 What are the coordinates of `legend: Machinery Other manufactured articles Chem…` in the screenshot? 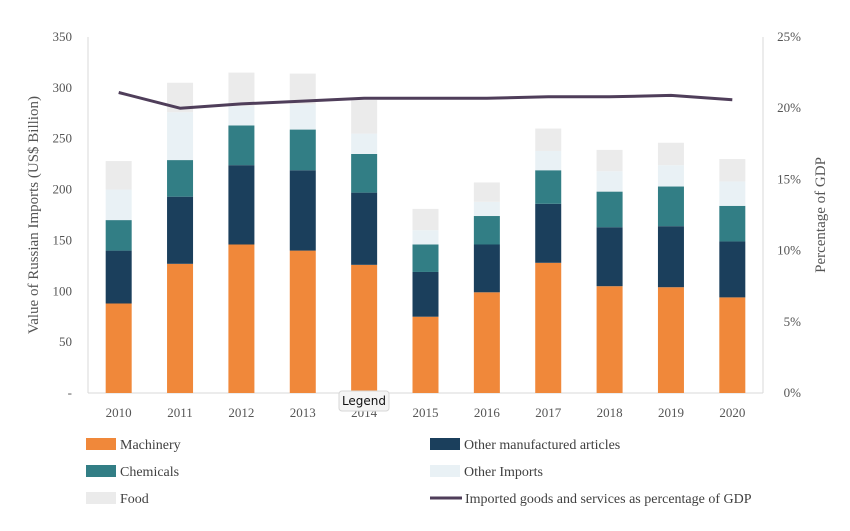 It's located at (419, 472).